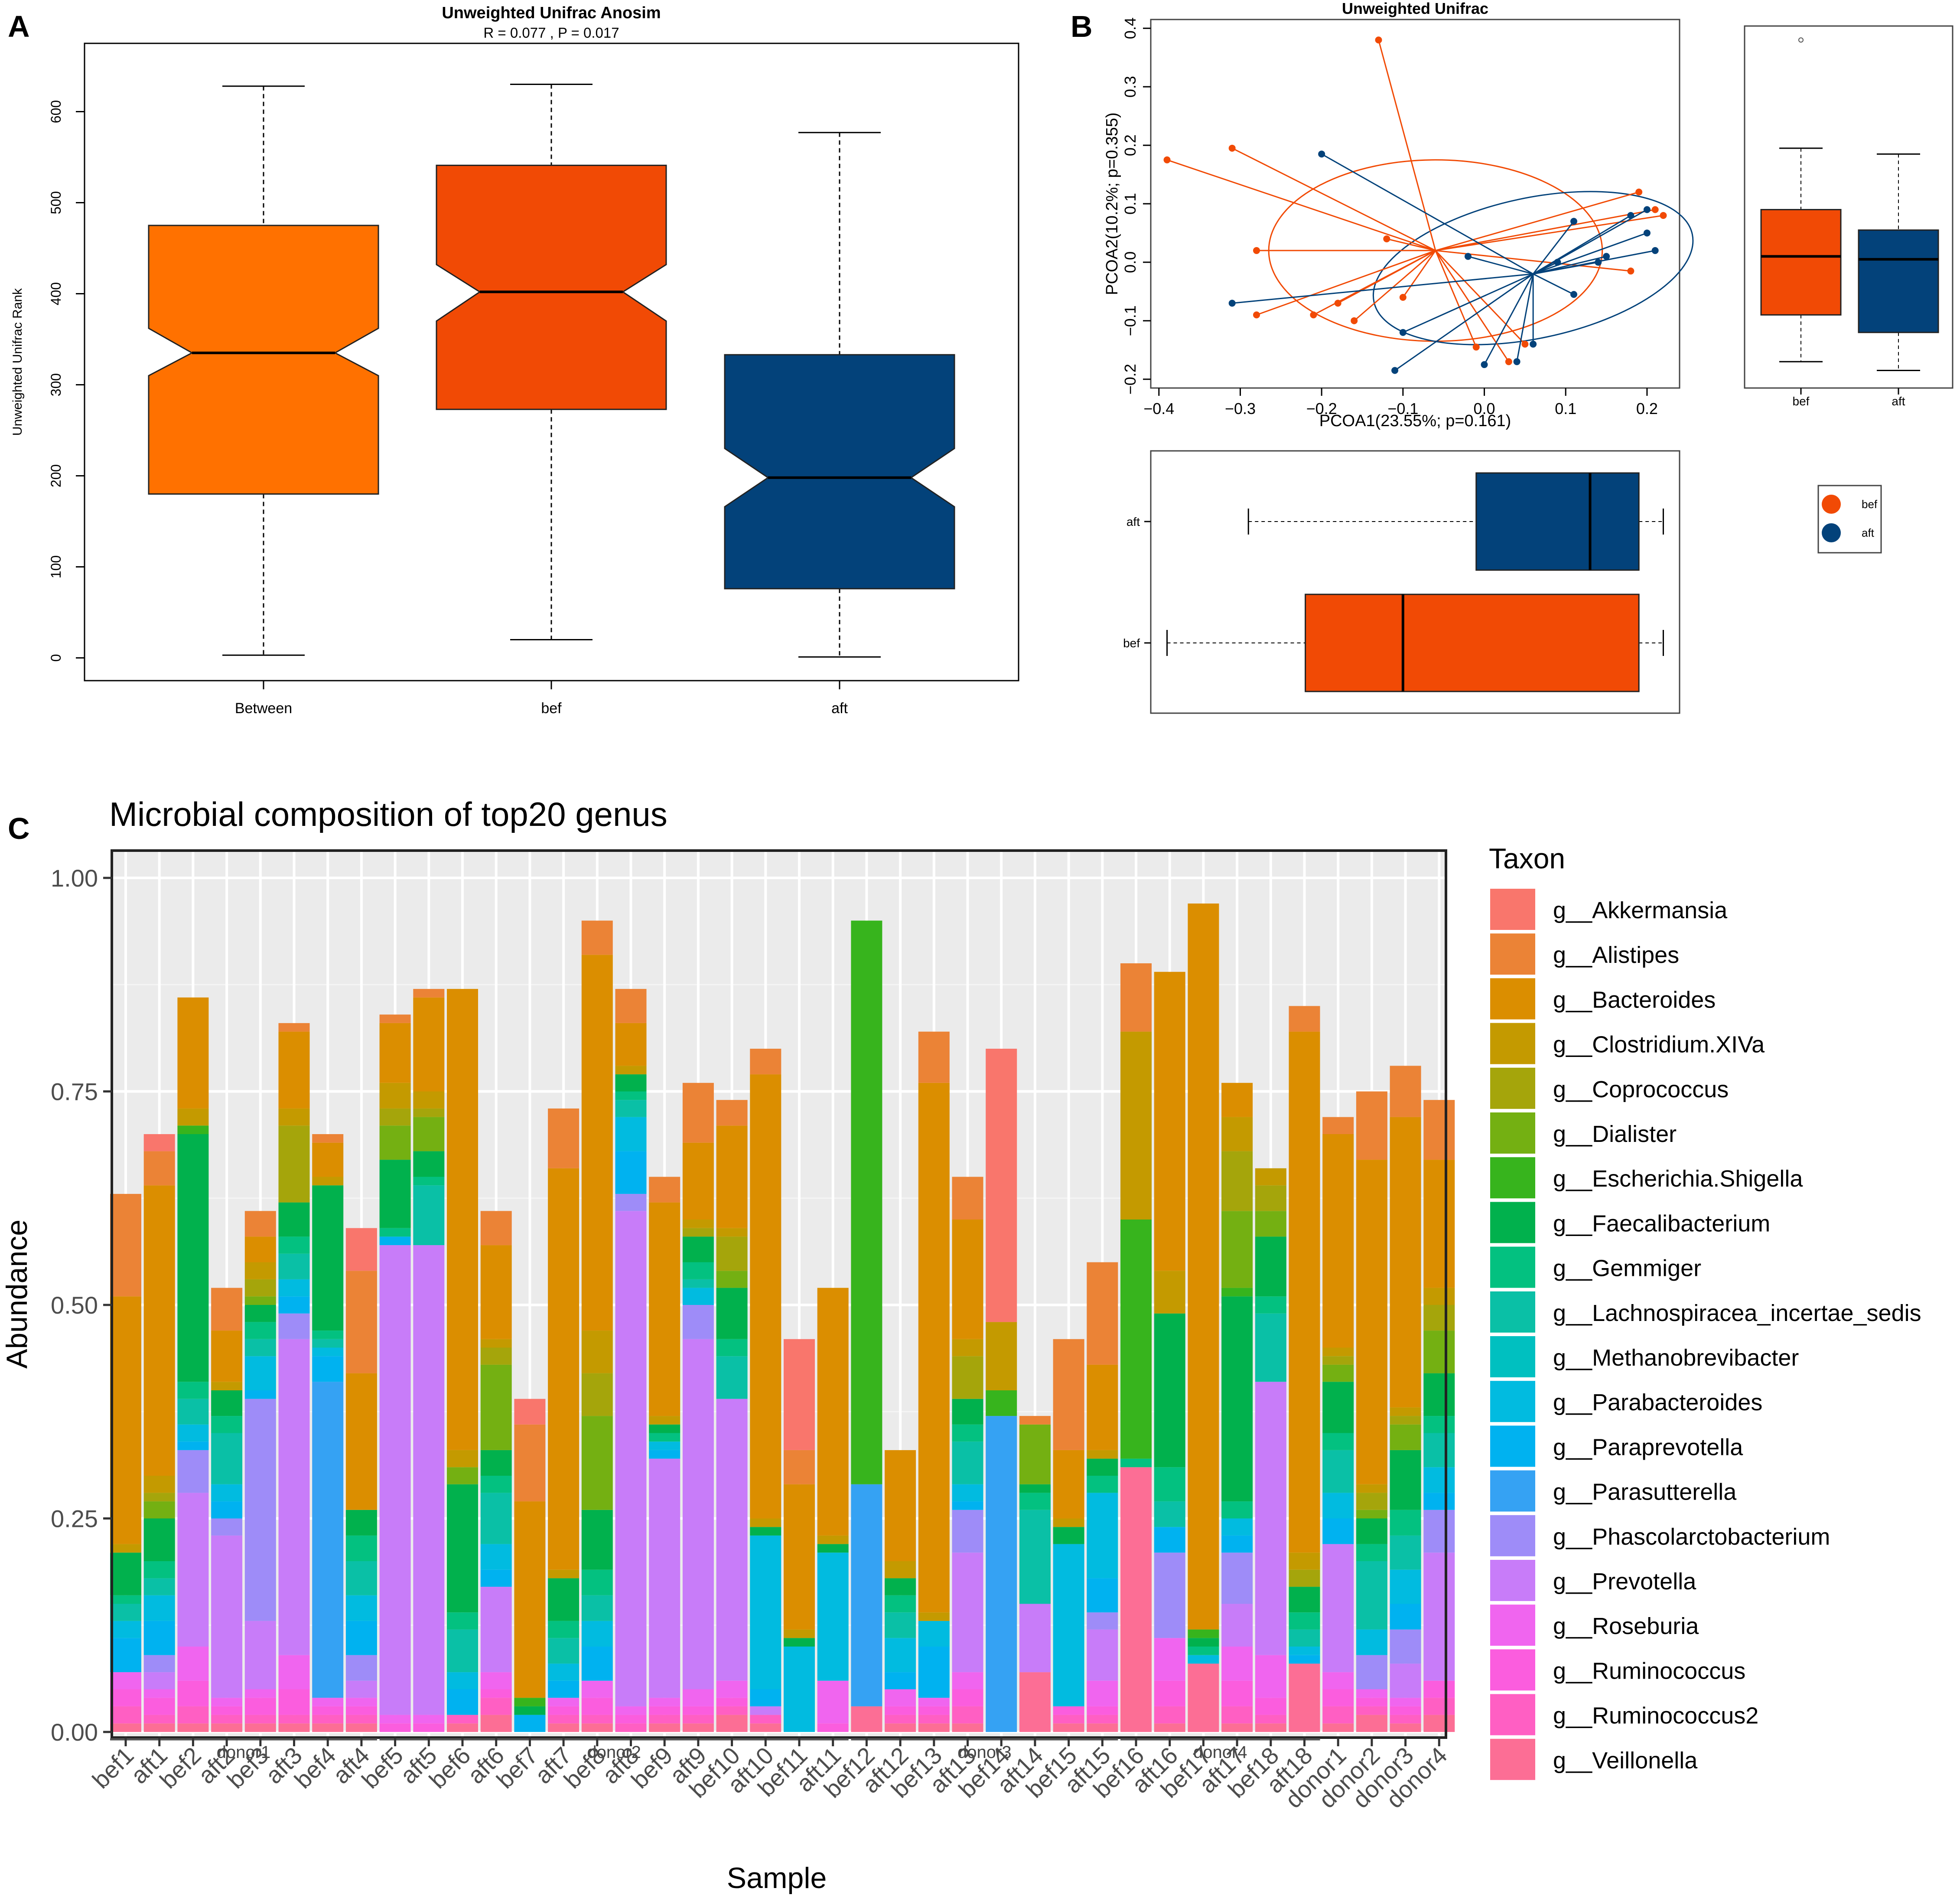  I want to click on legend-label: g__Faecalibacterium, so click(1661, 1223).